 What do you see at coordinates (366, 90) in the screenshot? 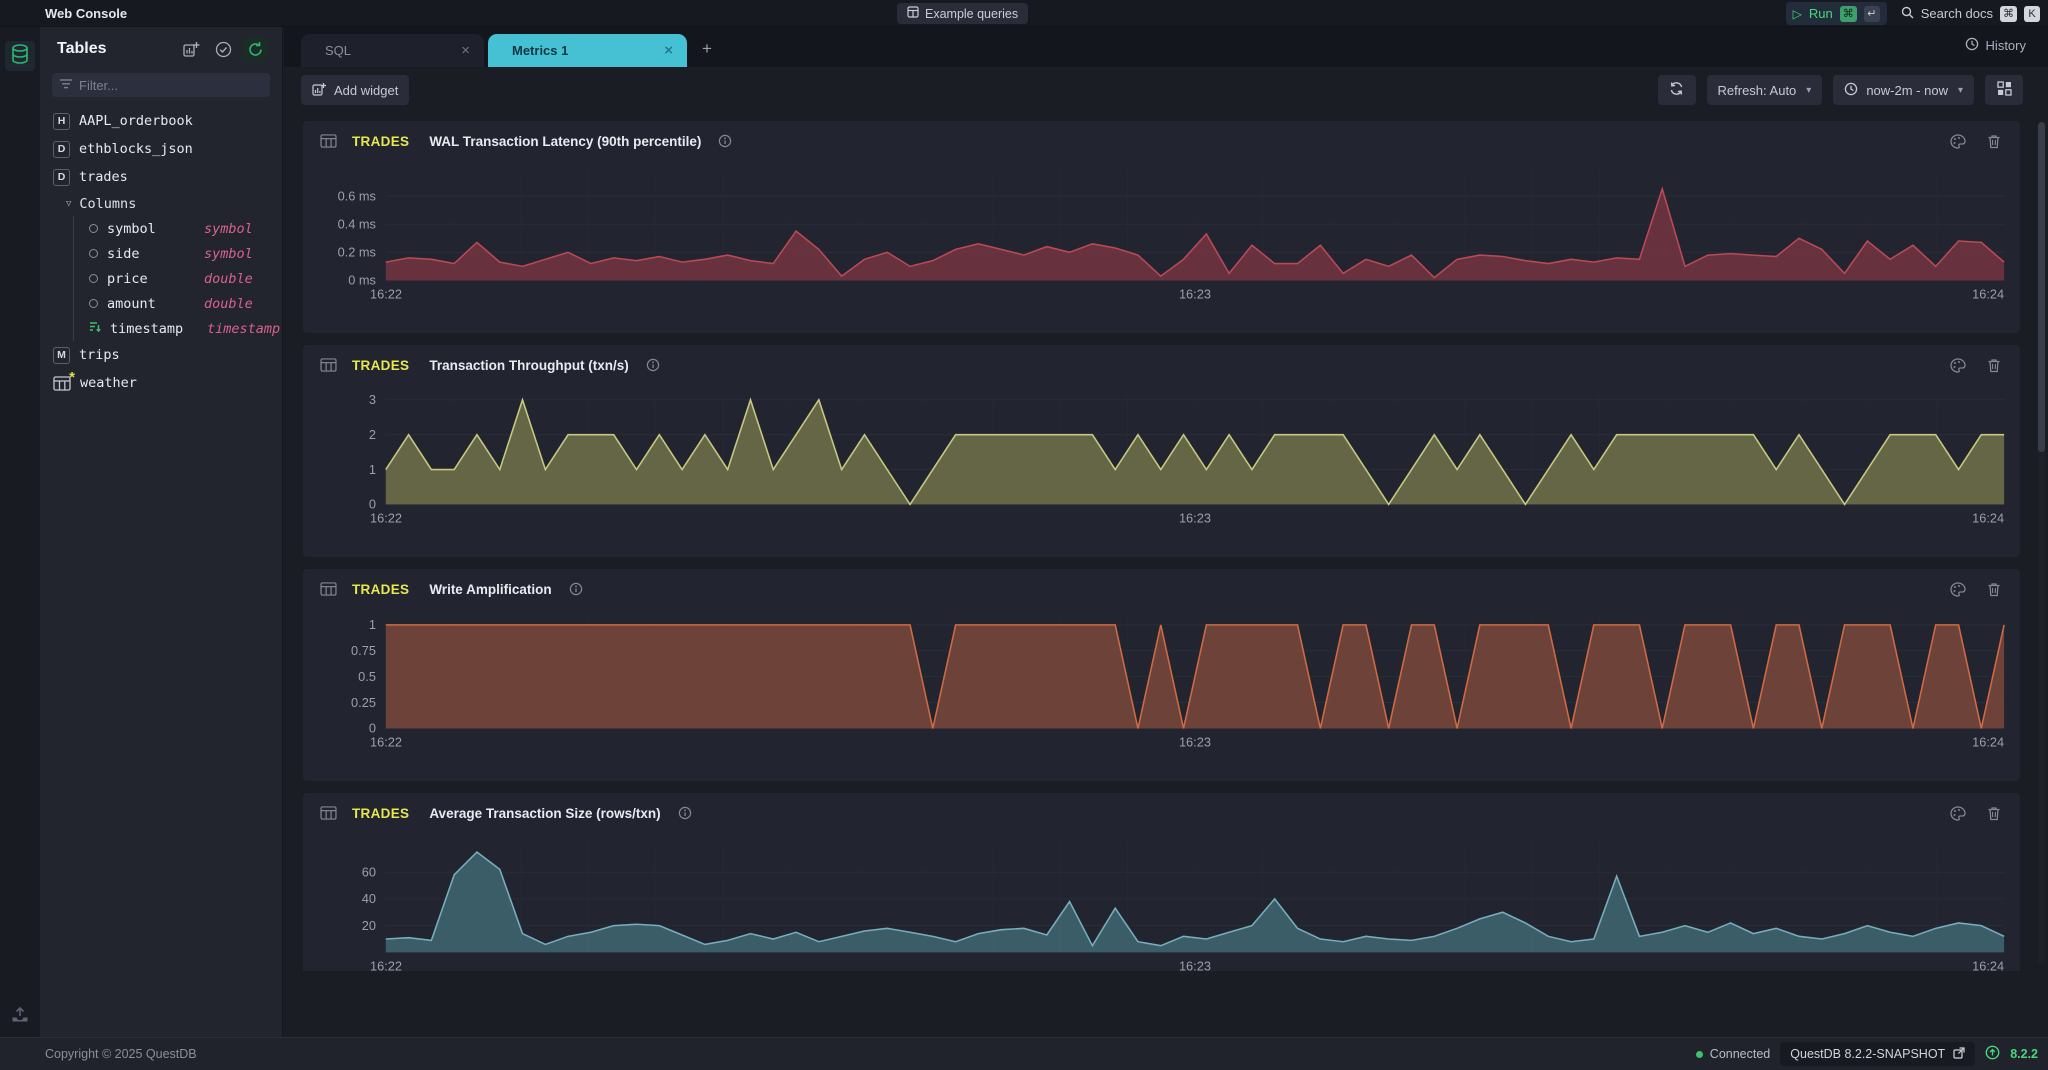
I see `add-widget-label: Add widget` at bounding box center [366, 90].